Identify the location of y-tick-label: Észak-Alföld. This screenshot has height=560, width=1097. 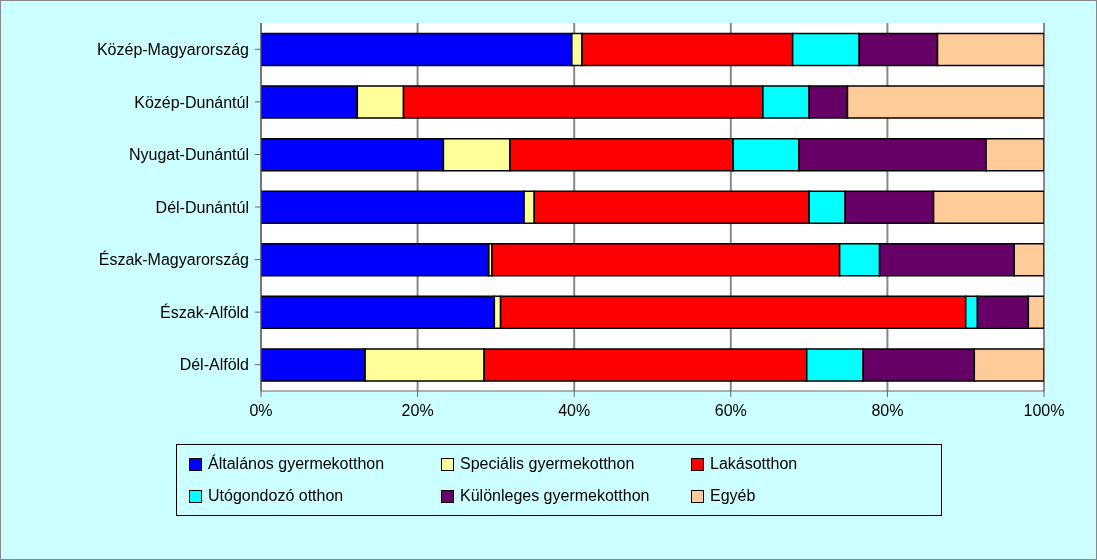
(204, 311).